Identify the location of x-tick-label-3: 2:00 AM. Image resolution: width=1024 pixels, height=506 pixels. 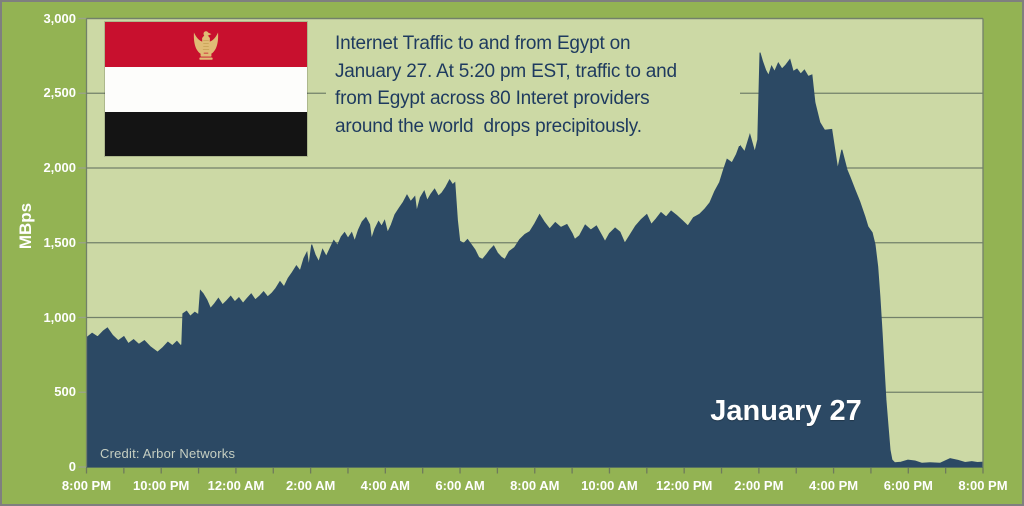
(310, 485).